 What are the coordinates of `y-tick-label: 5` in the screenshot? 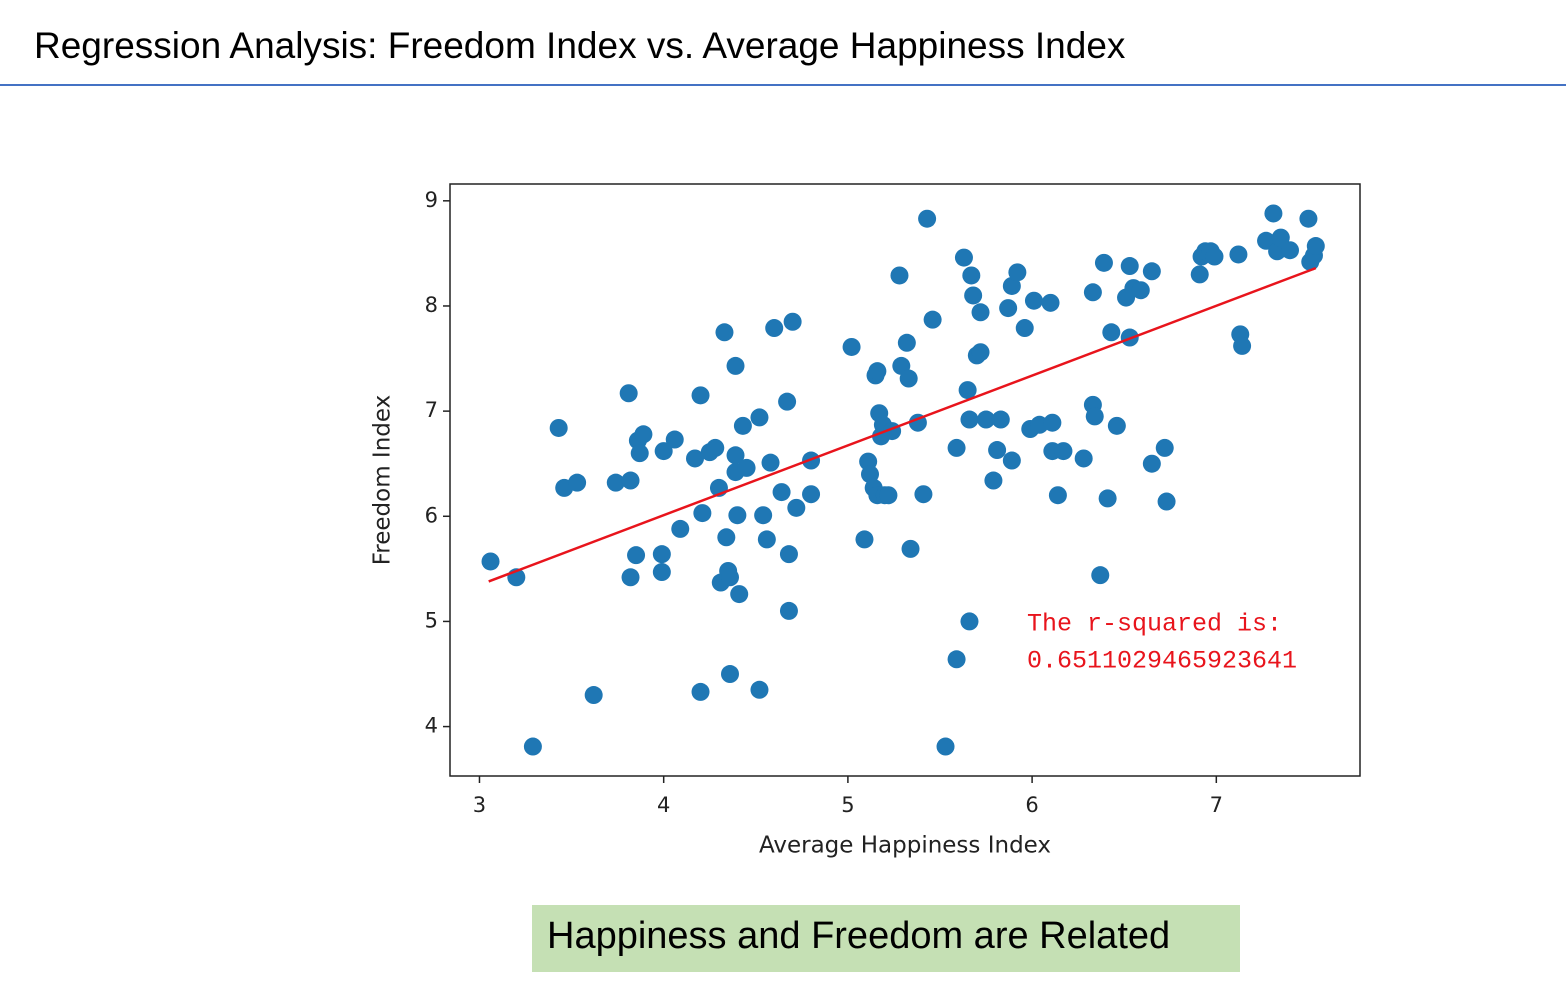 It's located at (431, 620).